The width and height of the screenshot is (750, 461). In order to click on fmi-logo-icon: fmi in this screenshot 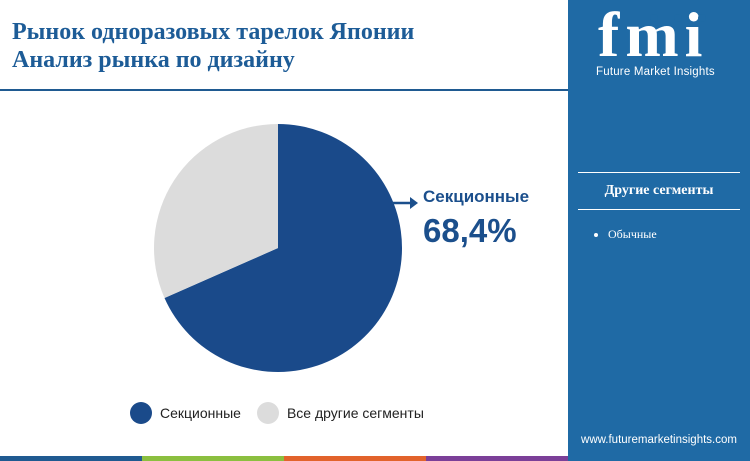, I will do `click(653, 35)`.